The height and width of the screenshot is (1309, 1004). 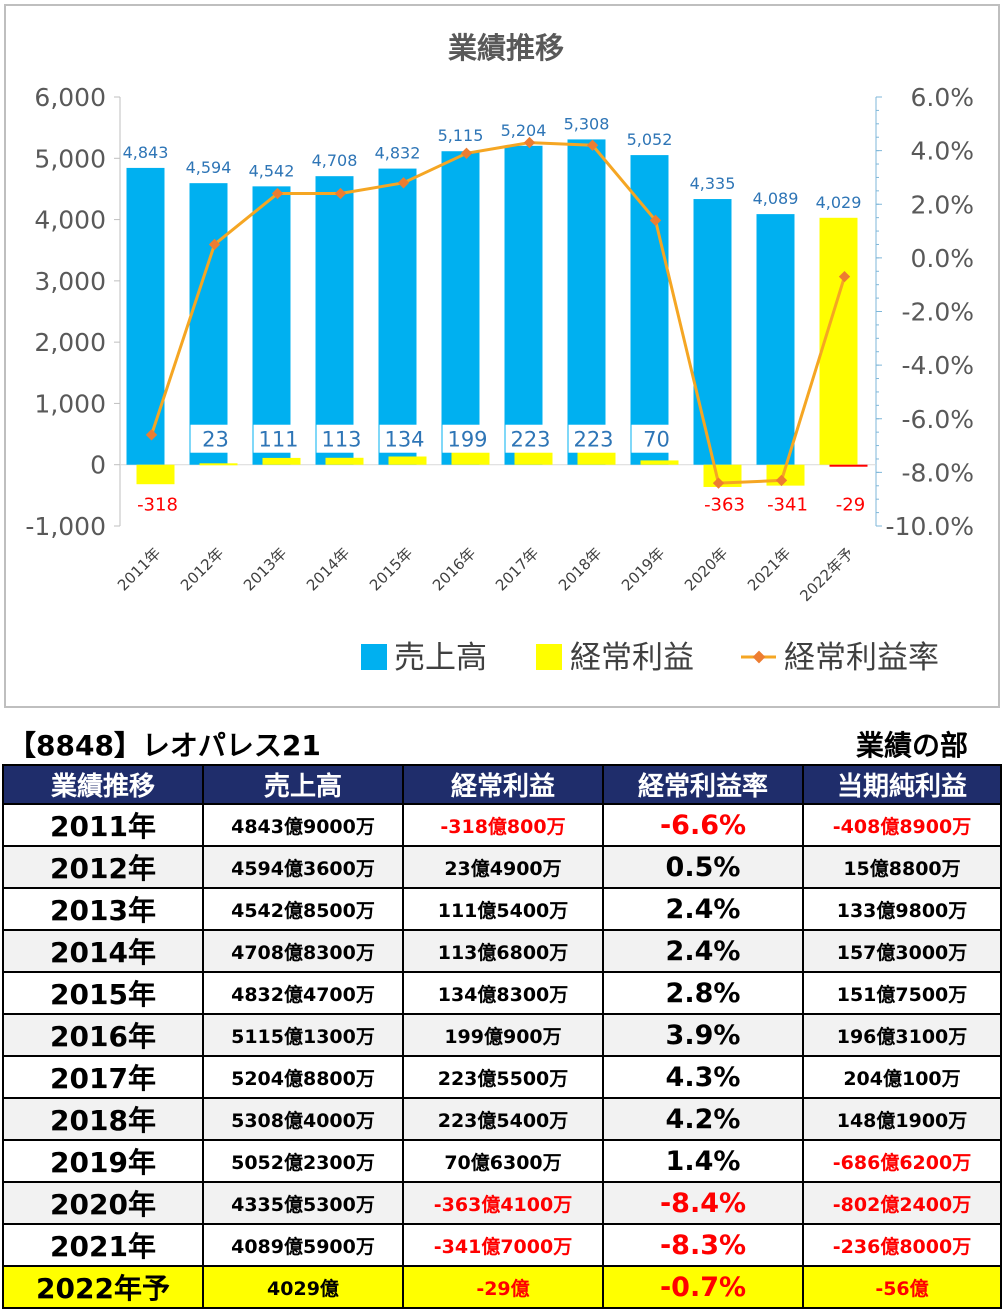 I want to click on cell-rate: 4.2%, so click(x=703, y=1119).